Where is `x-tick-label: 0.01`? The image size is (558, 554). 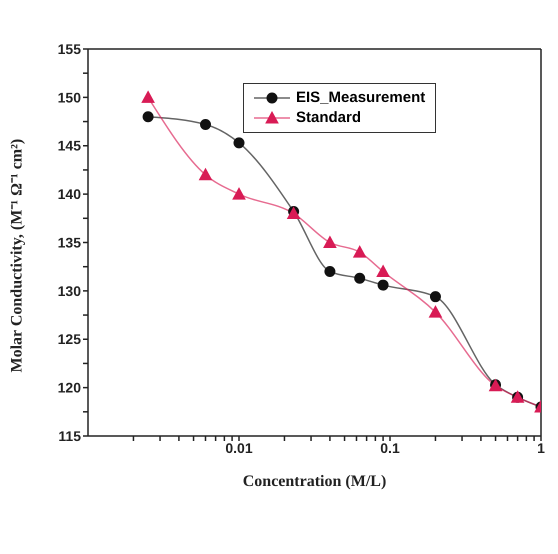
x-tick-label: 0.01 is located at coordinates (239, 448).